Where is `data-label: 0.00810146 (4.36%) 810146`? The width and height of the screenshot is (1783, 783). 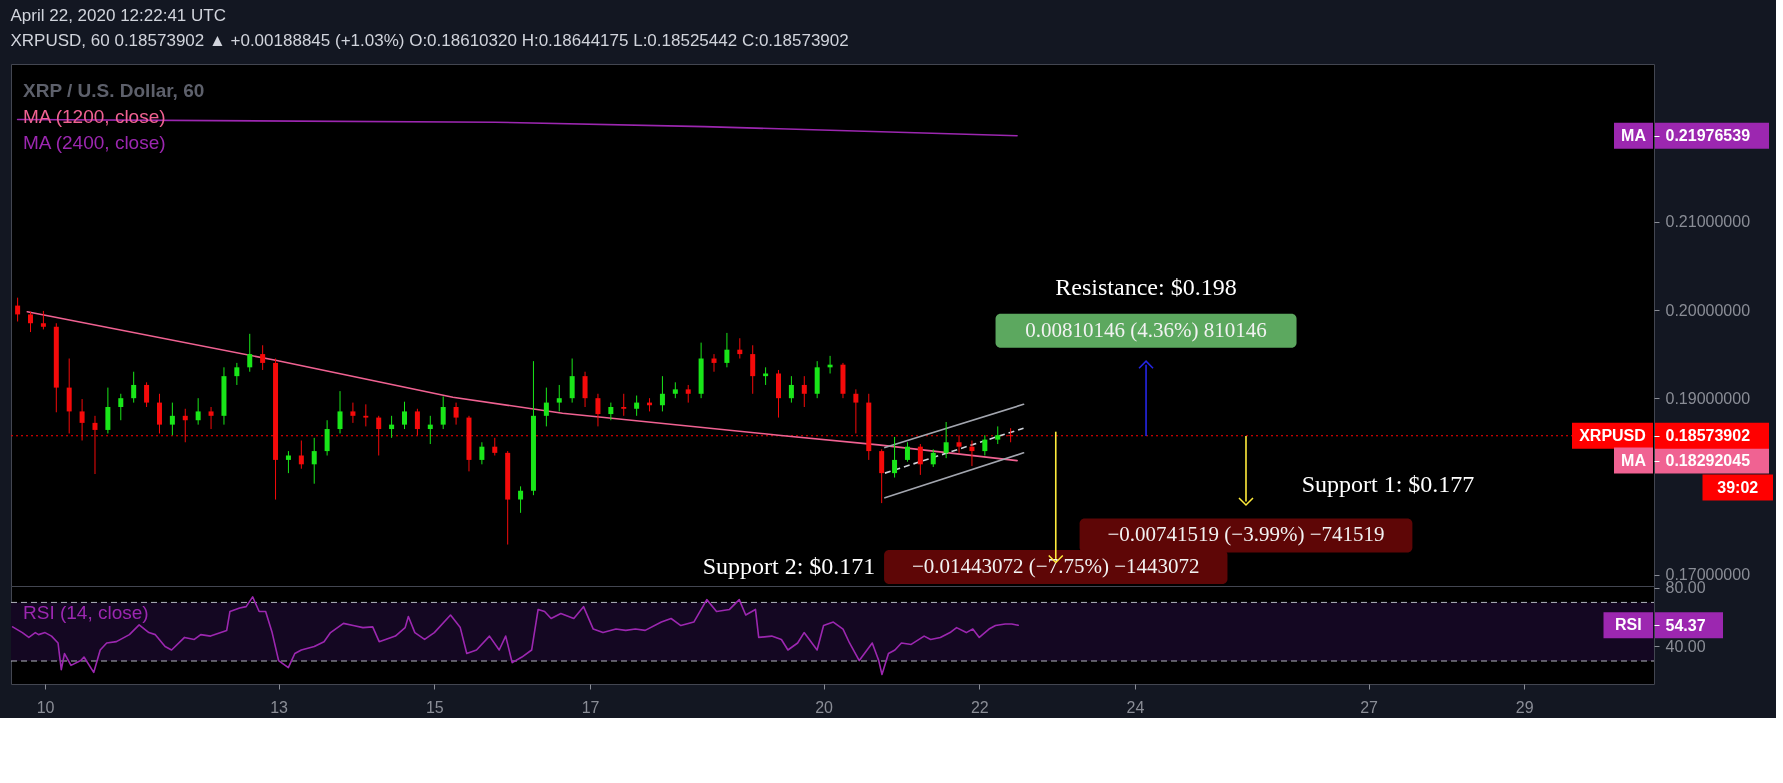
data-label: 0.00810146 (4.36%) 810146 is located at coordinates (1146, 329).